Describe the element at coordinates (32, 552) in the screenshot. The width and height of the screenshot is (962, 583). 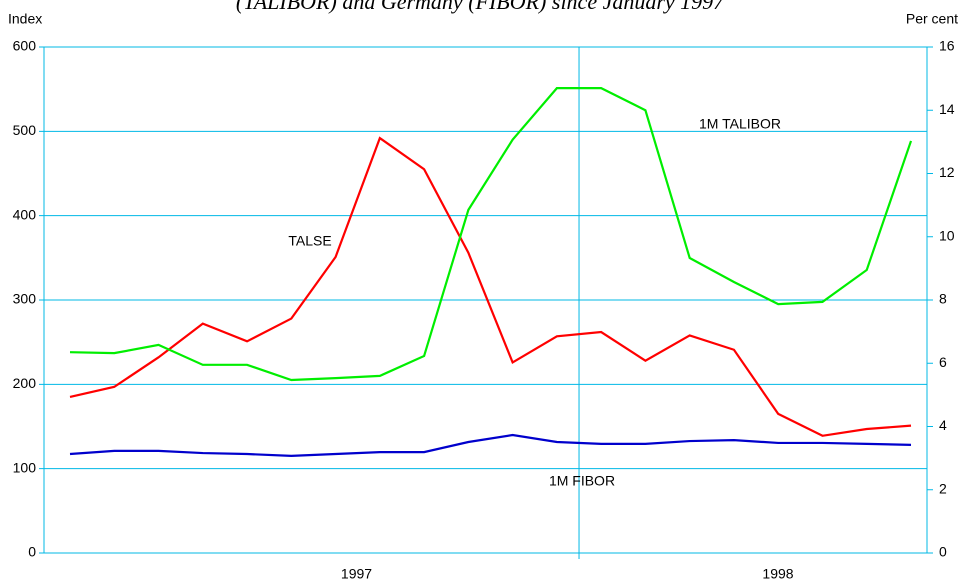
I see `y-tick-label: 0` at that location.